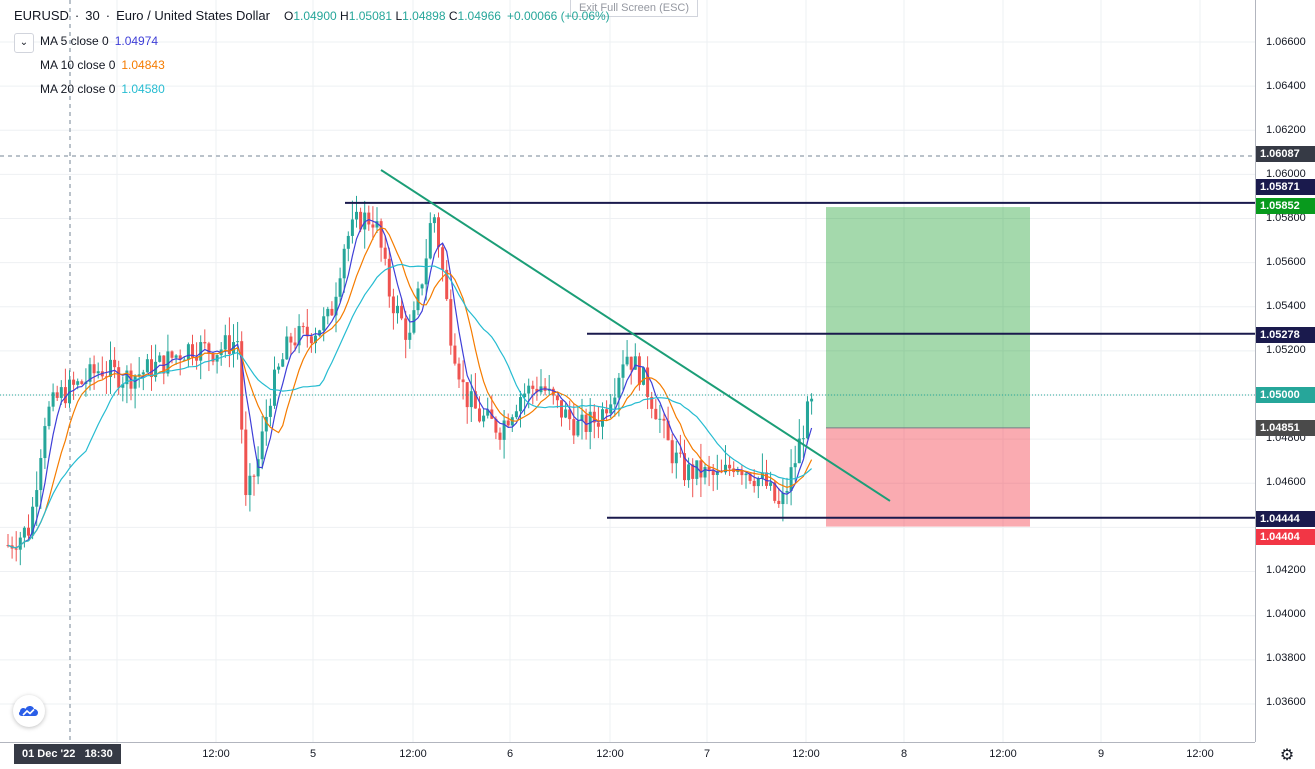 The width and height of the screenshot is (1315, 769). I want to click on crosshair-price-tag: 1.06087, so click(1285, 154).